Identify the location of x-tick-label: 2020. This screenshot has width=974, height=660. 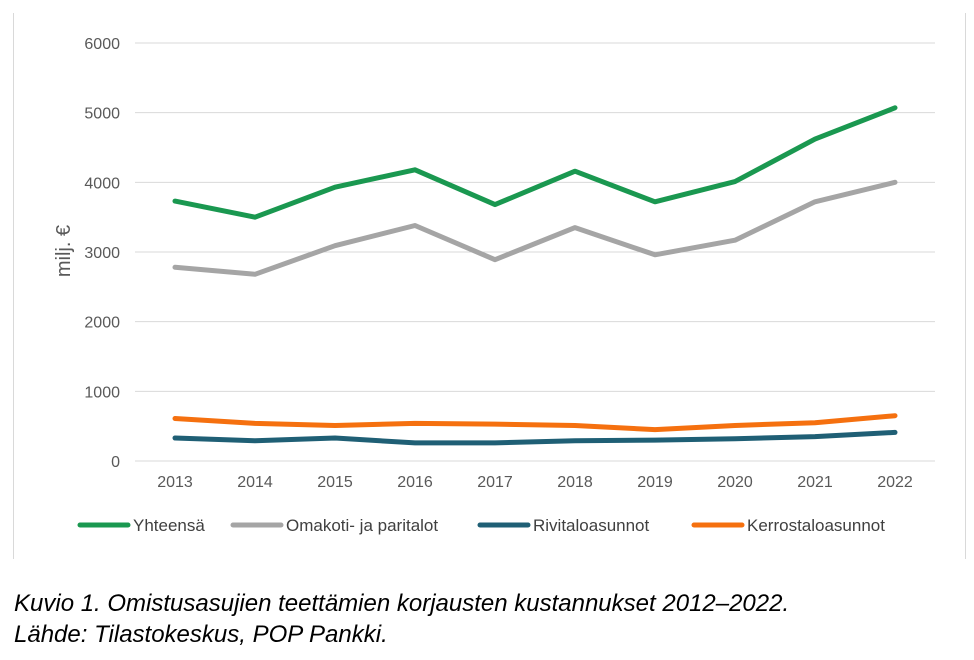
(735, 482).